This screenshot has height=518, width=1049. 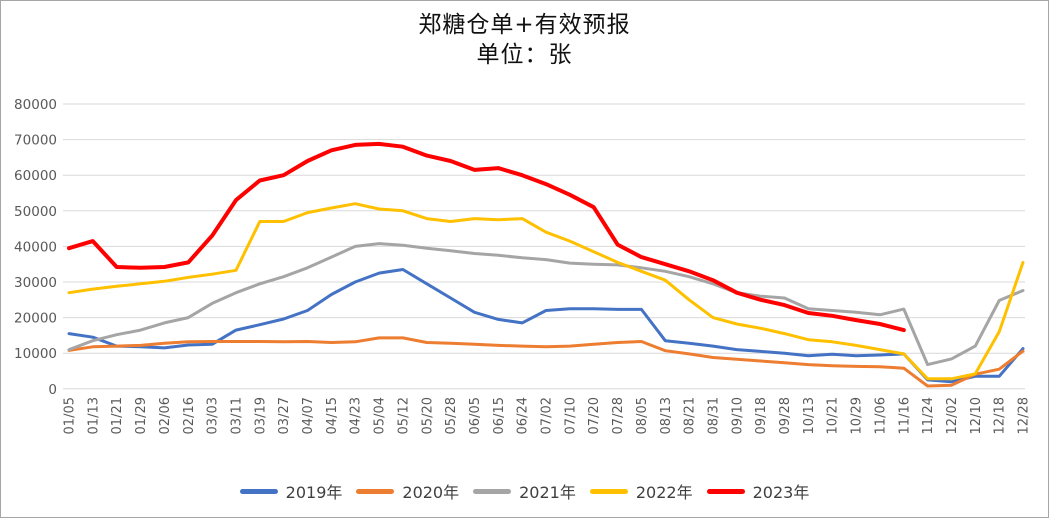 I want to click on x-axis-tick-label: 03/03, so click(x=213, y=415).